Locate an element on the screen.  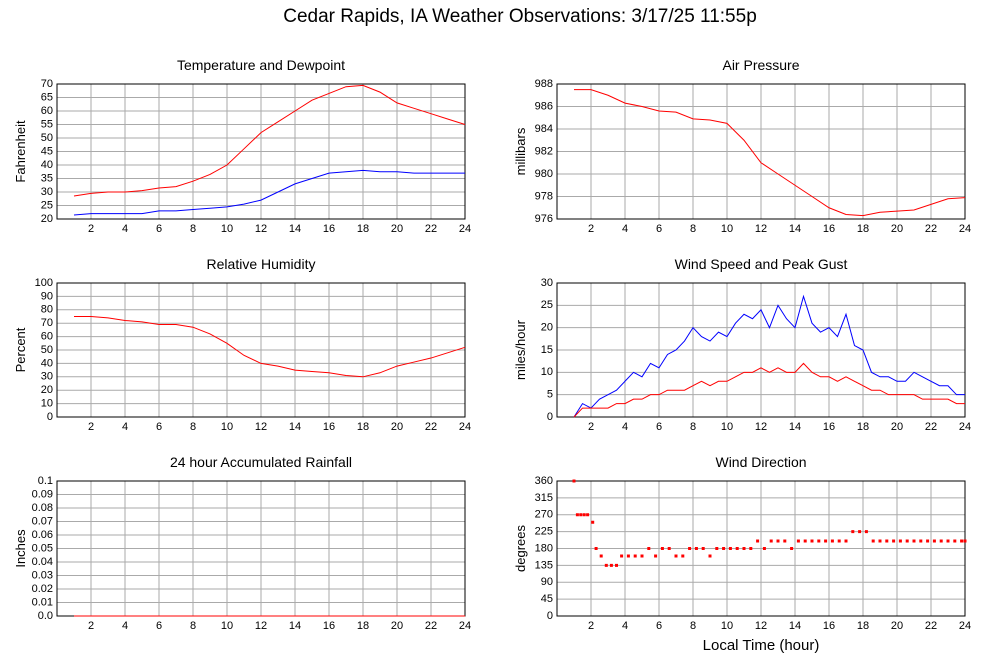
x-tick-label: 8 is located at coordinates (693, 626).